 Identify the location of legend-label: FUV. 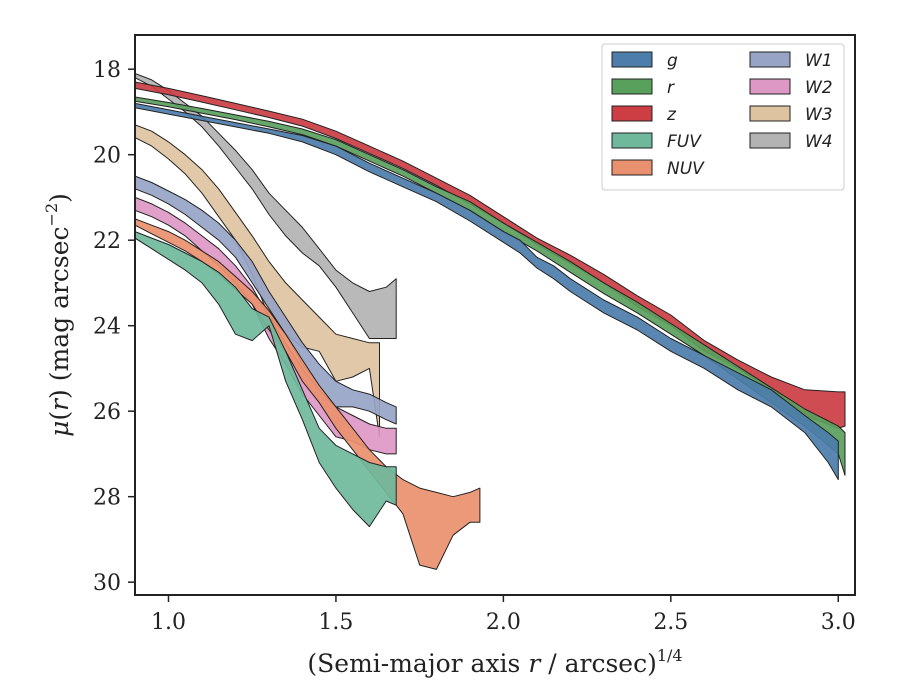
(684, 142).